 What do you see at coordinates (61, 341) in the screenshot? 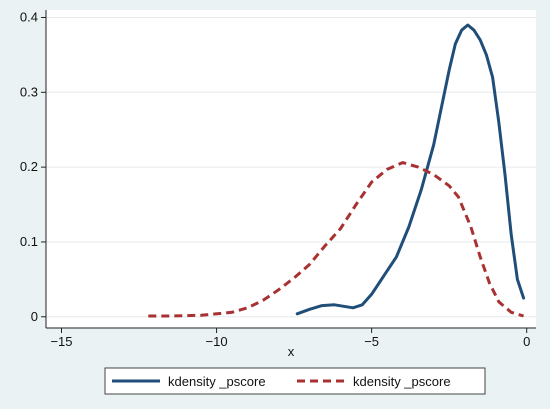
I see `x-tick-label: −15` at bounding box center [61, 341].